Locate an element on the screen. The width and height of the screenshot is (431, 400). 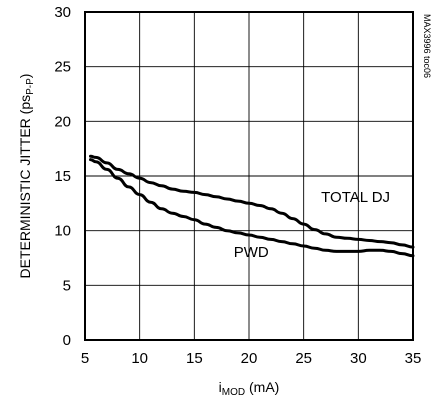
y-tick-label: 10 is located at coordinates (62, 231).